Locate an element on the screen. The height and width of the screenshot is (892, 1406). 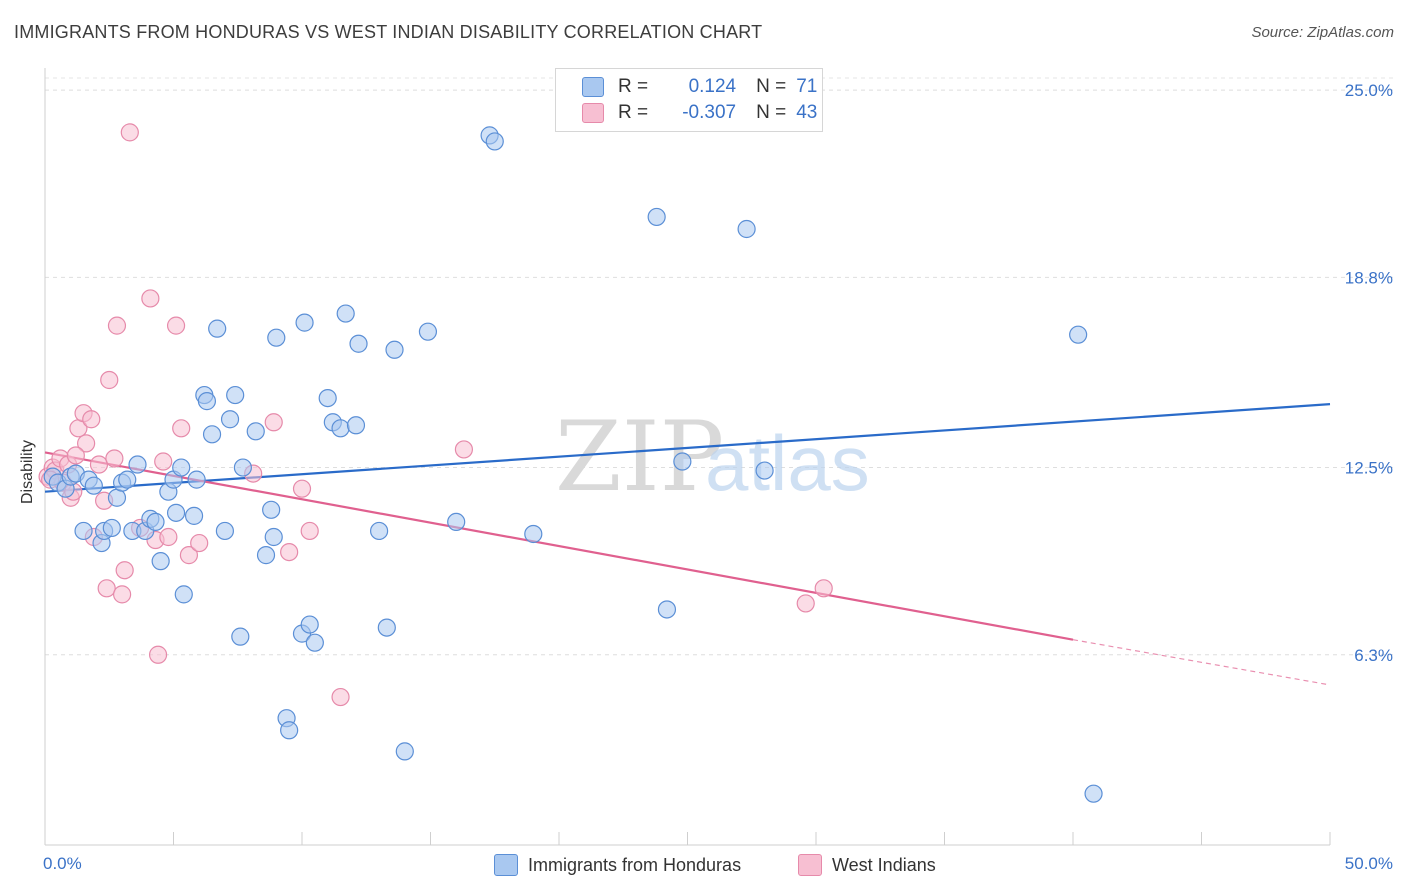
legend-r-value: 0.124 is located at coordinates (712, 86).